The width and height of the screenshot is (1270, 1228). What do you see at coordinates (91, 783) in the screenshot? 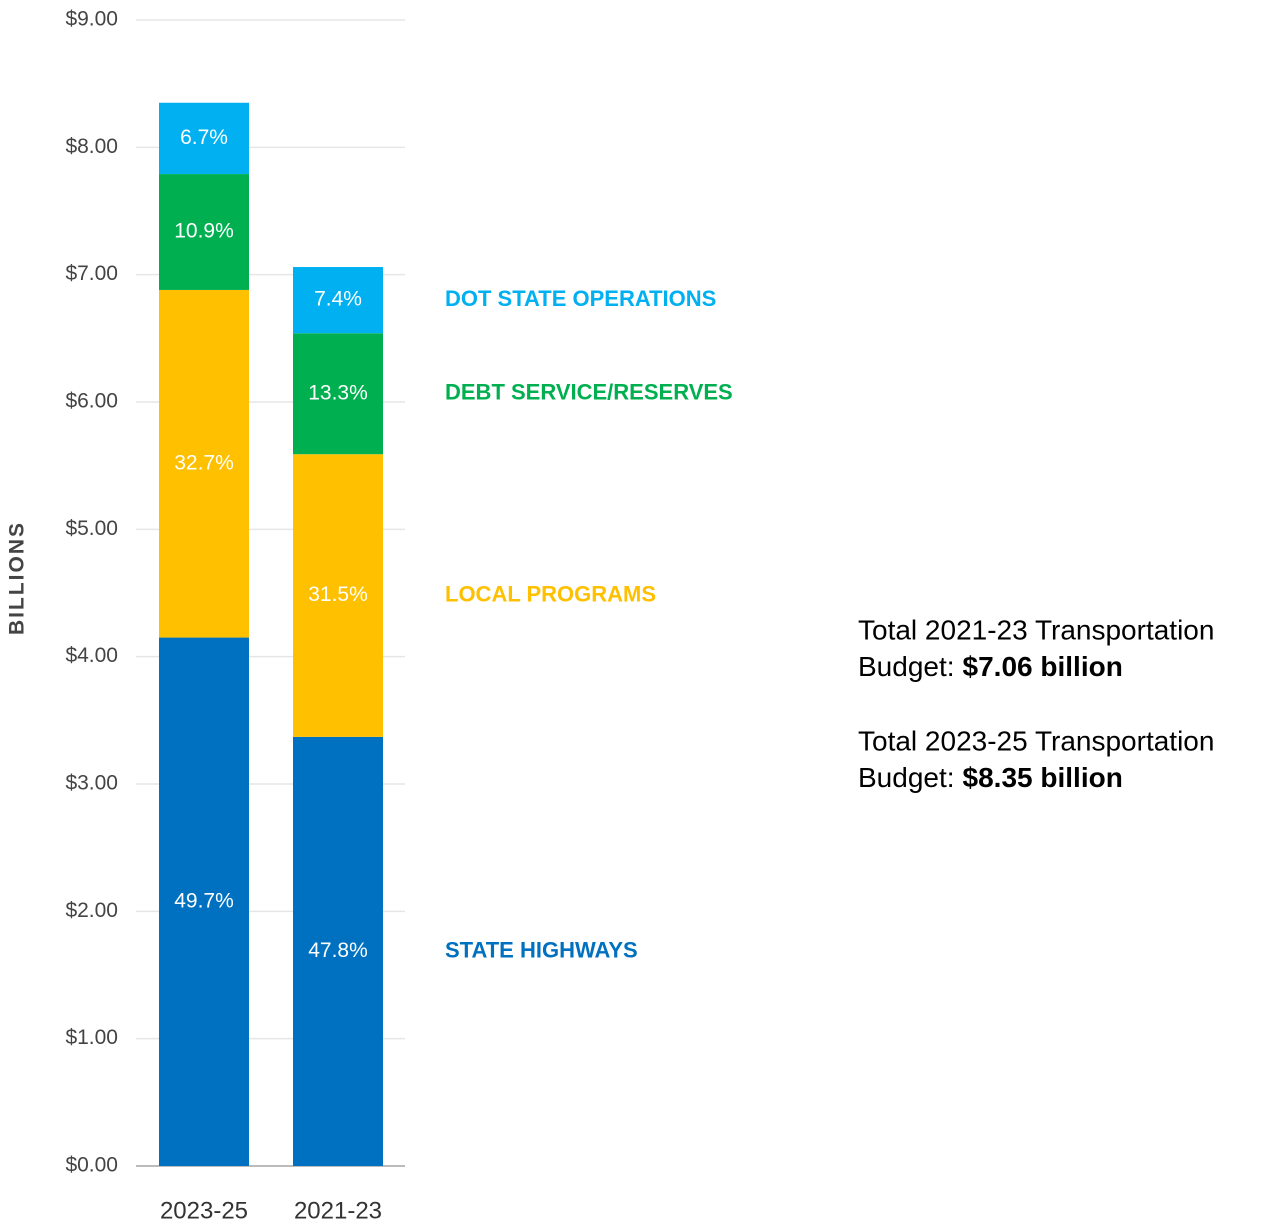
I see `y-tick-label: $3.00` at bounding box center [91, 783].